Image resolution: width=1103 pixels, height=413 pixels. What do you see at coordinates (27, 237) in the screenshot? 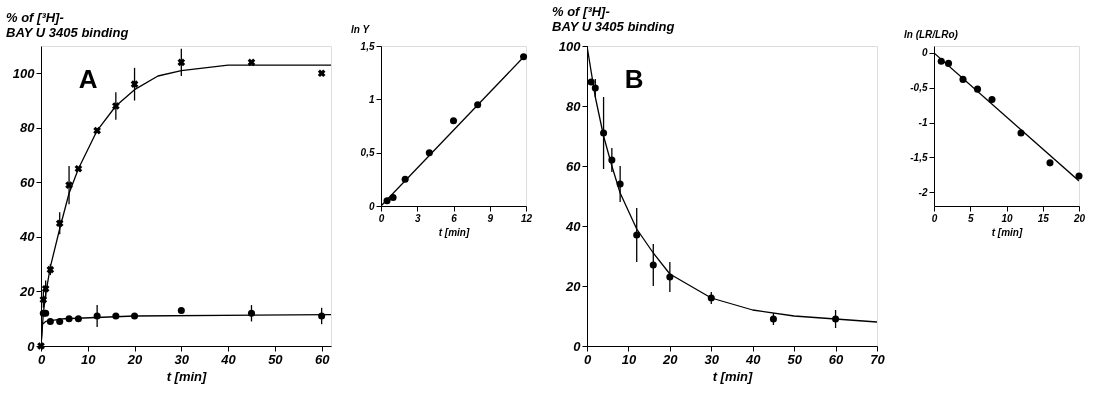
I see `y-tick-label: 40` at bounding box center [27, 237].